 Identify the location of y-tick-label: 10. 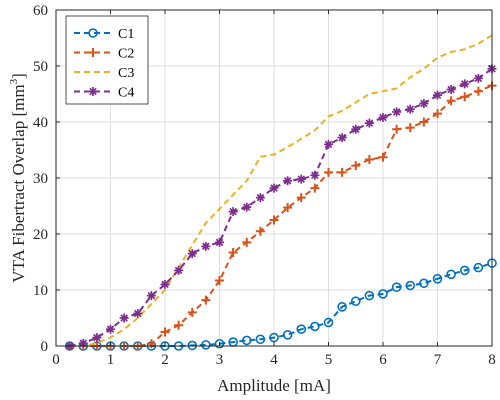
(40, 291).